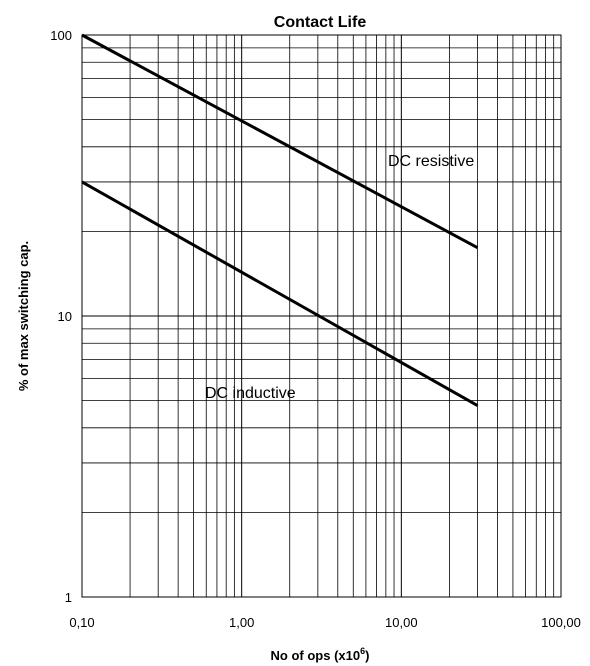  Describe the element at coordinates (61, 35) in the screenshot. I see `y-tick-label: 100` at that location.